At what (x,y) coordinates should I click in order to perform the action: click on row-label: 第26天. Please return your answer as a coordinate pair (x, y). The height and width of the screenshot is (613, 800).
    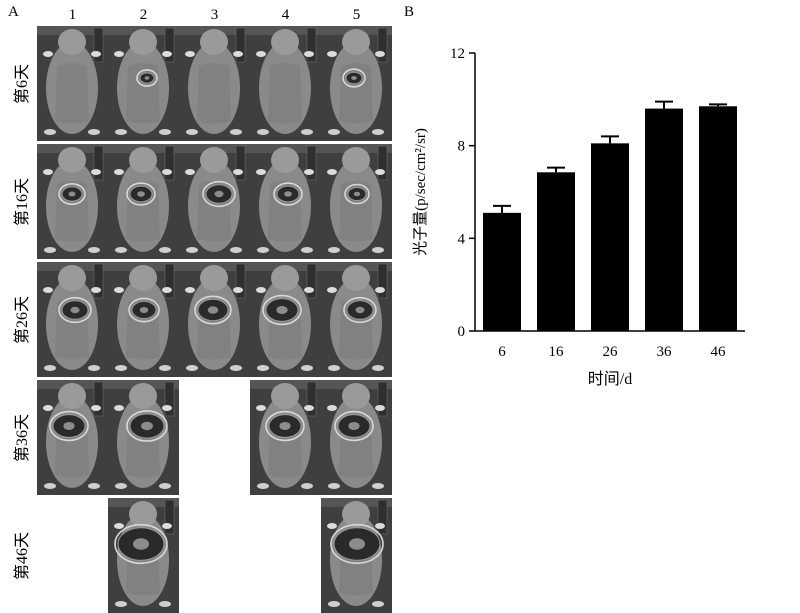
    Looking at the image, I should click on (20, 319).